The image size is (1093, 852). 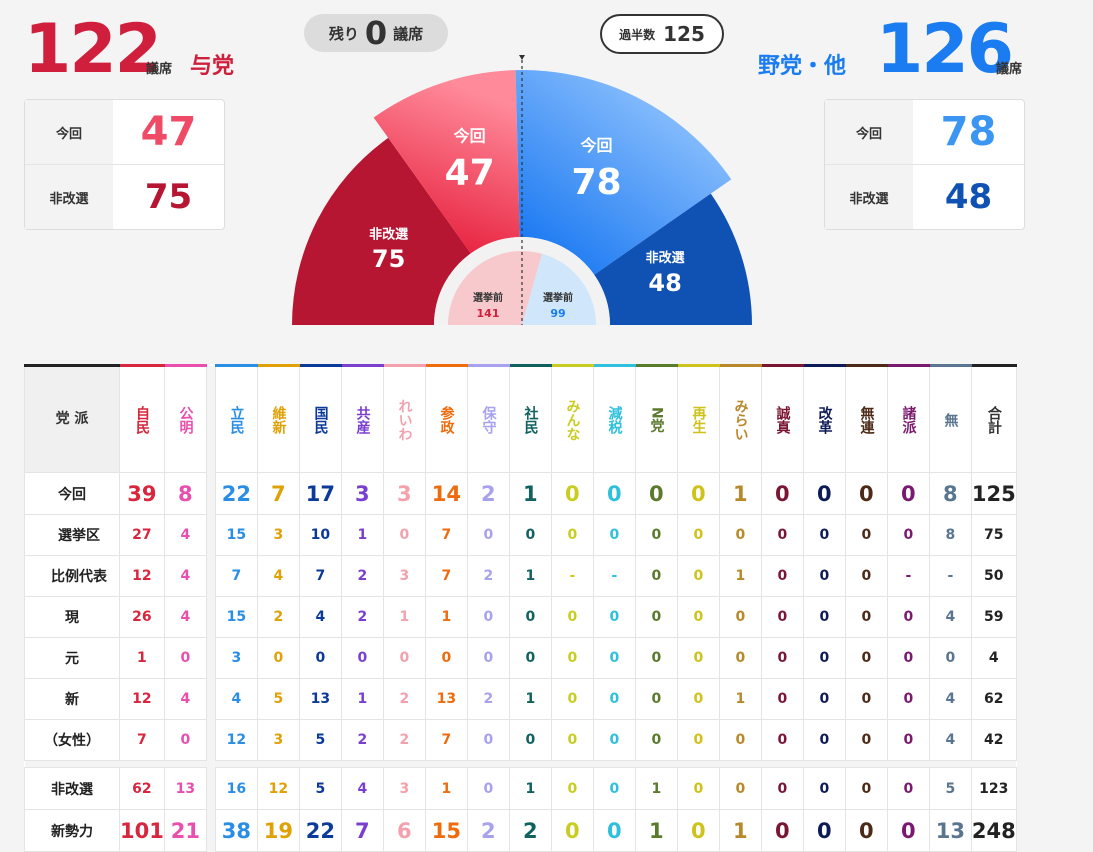 What do you see at coordinates (572, 576) in the screenshot?
I see `table-cell: -` at bounding box center [572, 576].